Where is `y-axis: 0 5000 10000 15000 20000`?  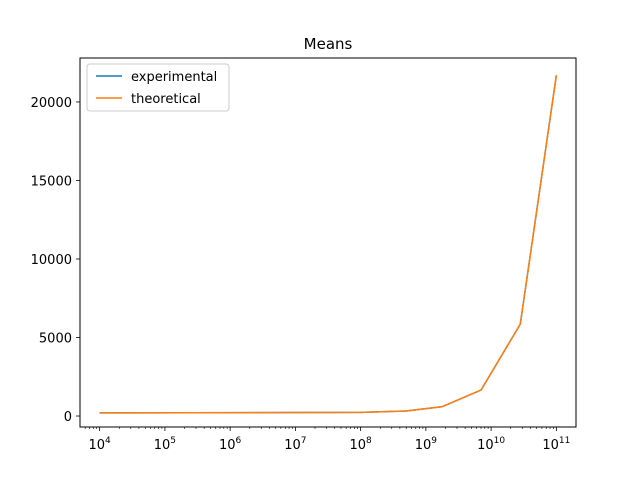 y-axis: 0 5000 10000 15000 20000 is located at coordinates (55, 260).